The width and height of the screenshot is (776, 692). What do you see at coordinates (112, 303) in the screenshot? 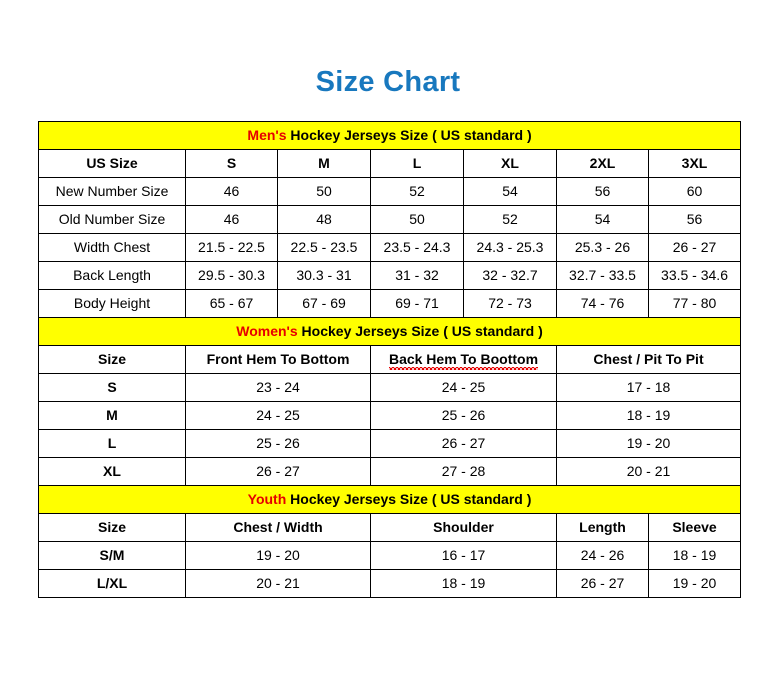
I see `row-label-mens-4: Body Height` at bounding box center [112, 303].